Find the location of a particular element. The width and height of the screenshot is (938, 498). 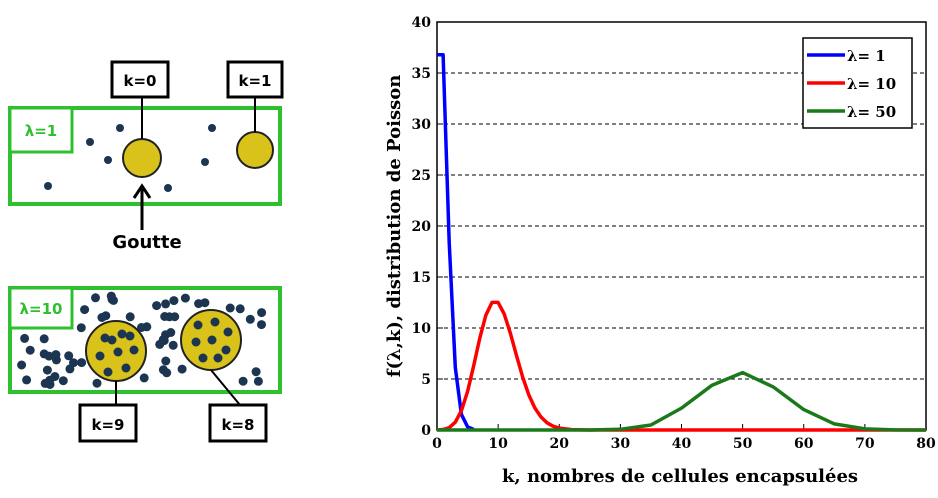

x-tick-label: 50 is located at coordinates (743, 444).